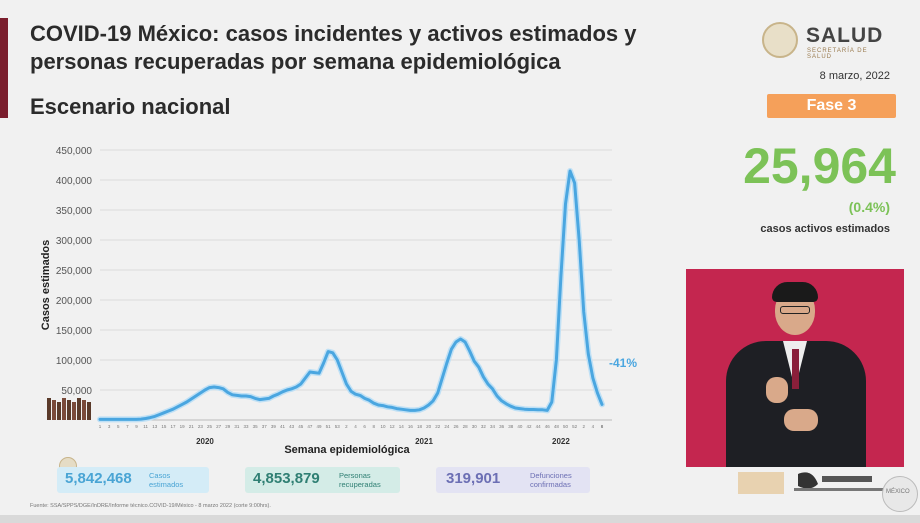  What do you see at coordinates (811, 483) in the screenshot?
I see `magon-year-logo` at bounding box center [811, 483].